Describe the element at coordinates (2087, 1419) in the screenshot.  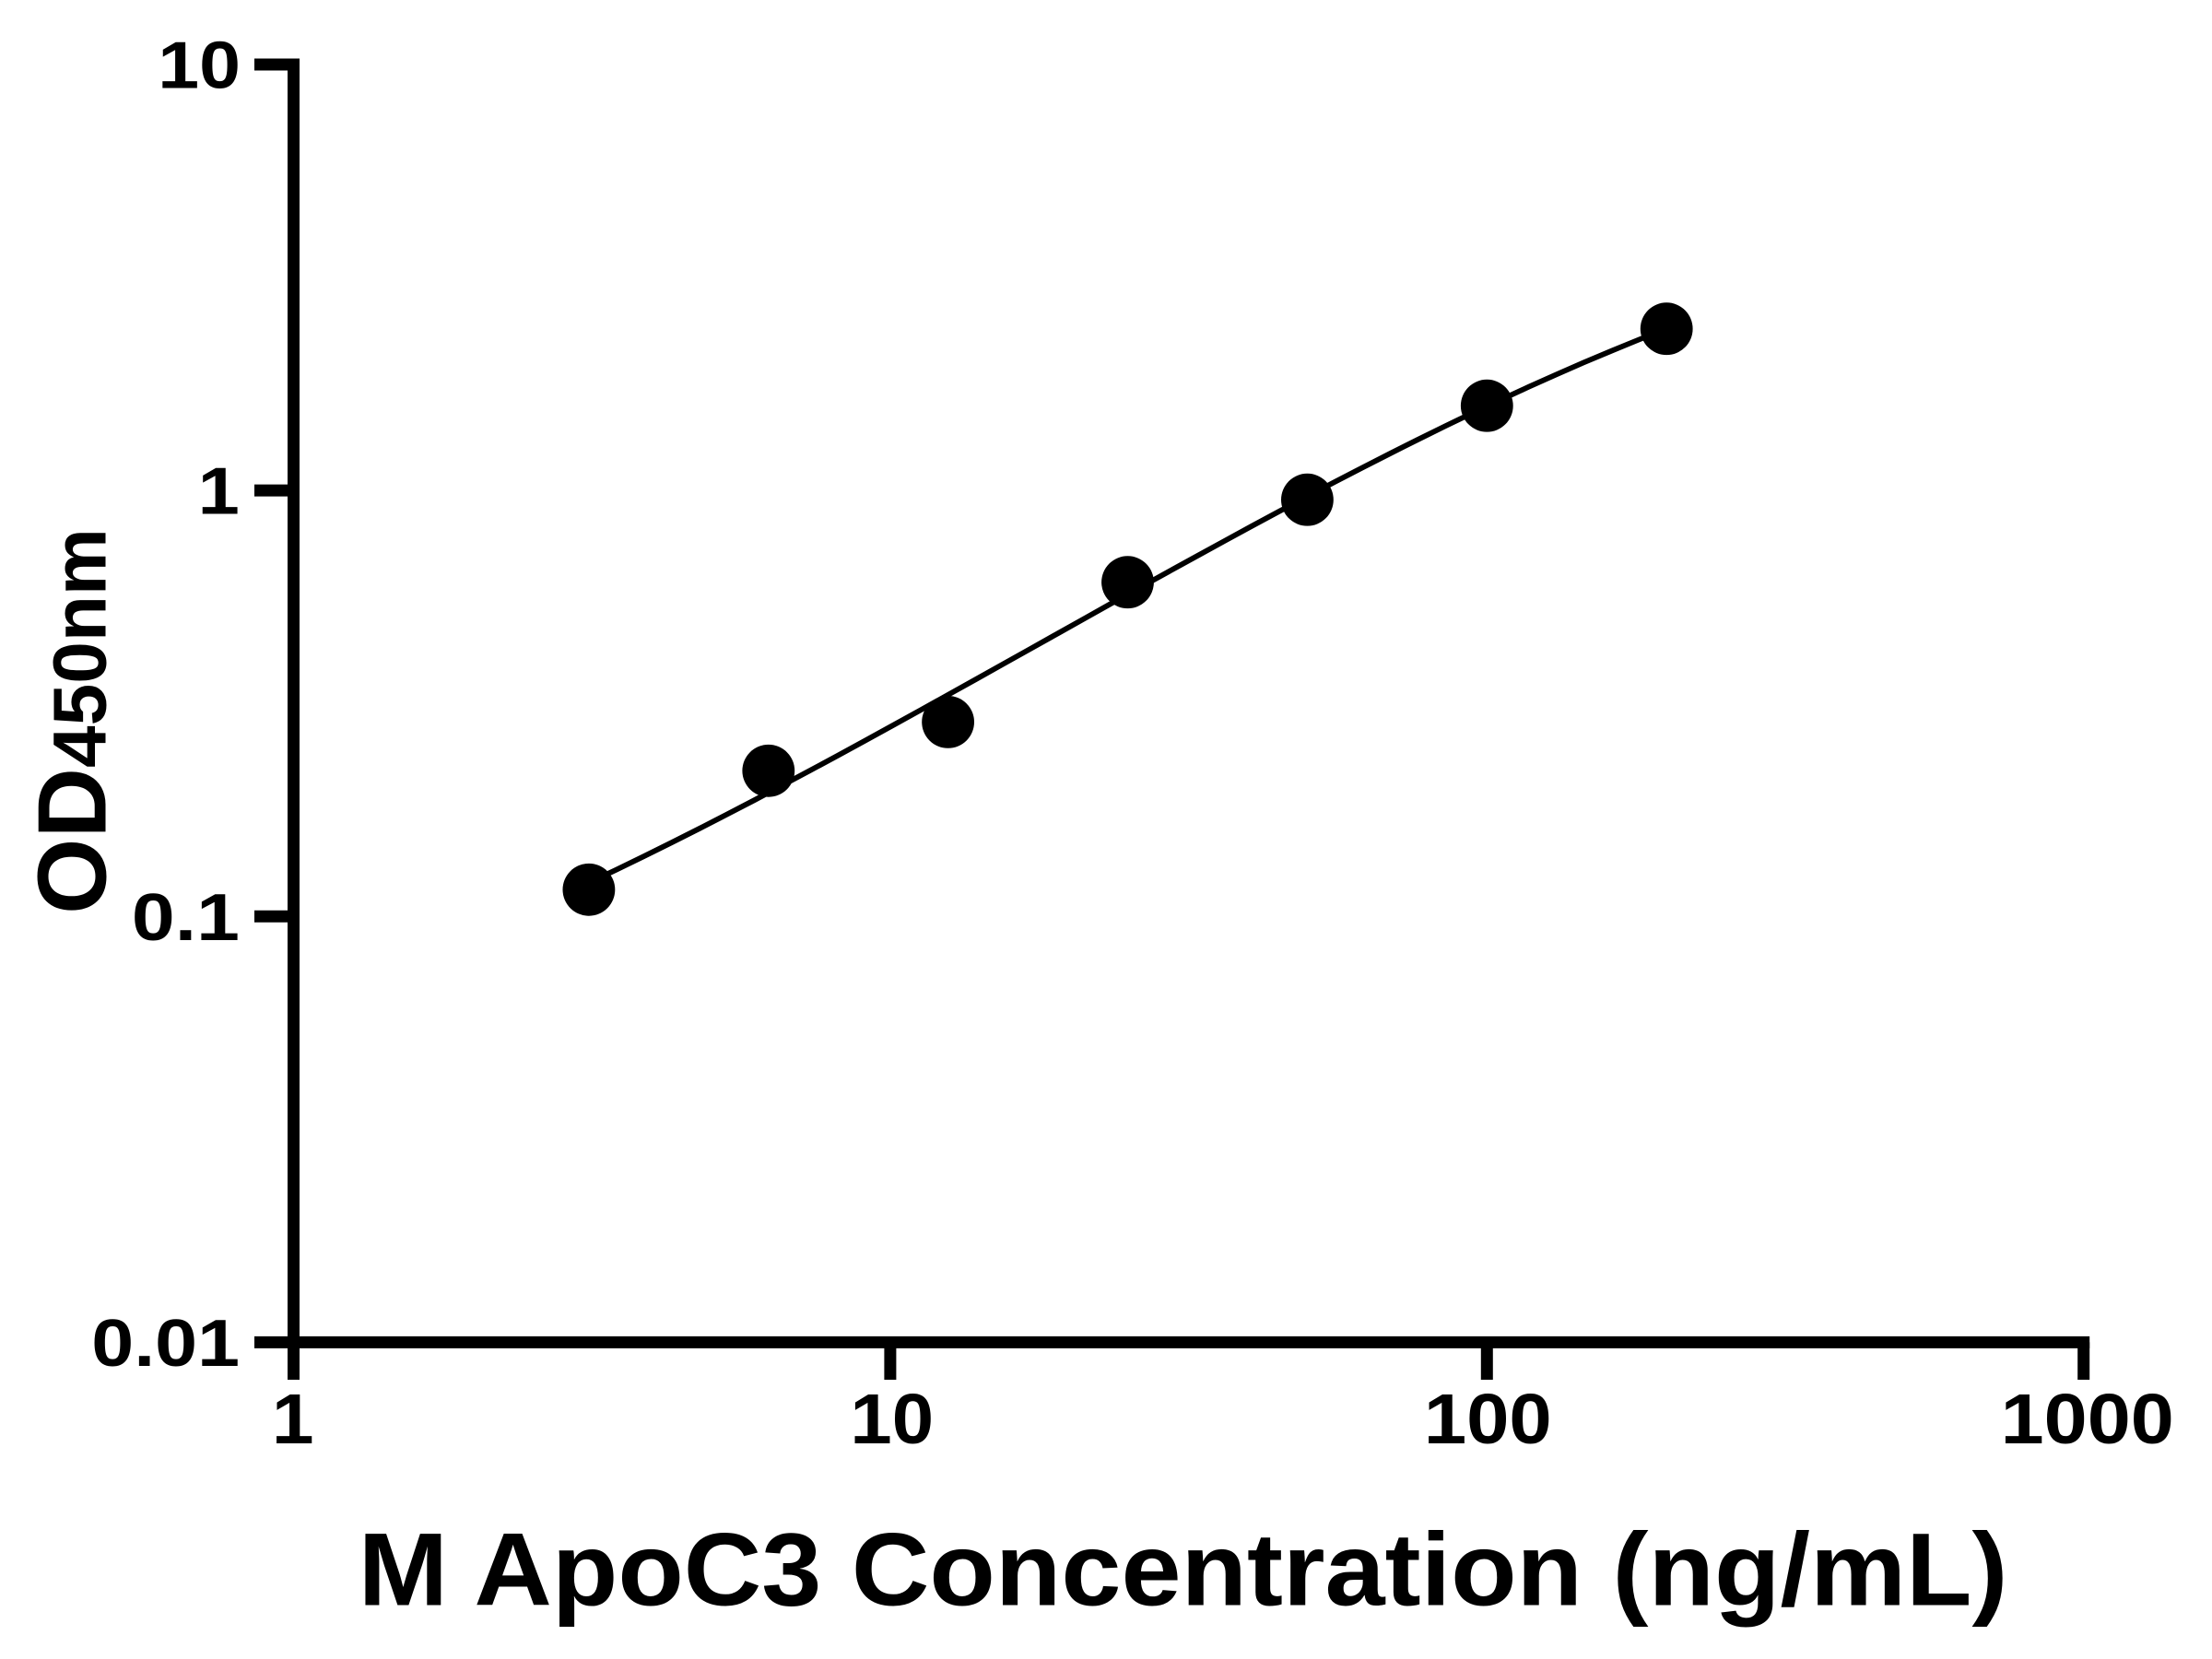
I see `svg-text: 1000` at that location.